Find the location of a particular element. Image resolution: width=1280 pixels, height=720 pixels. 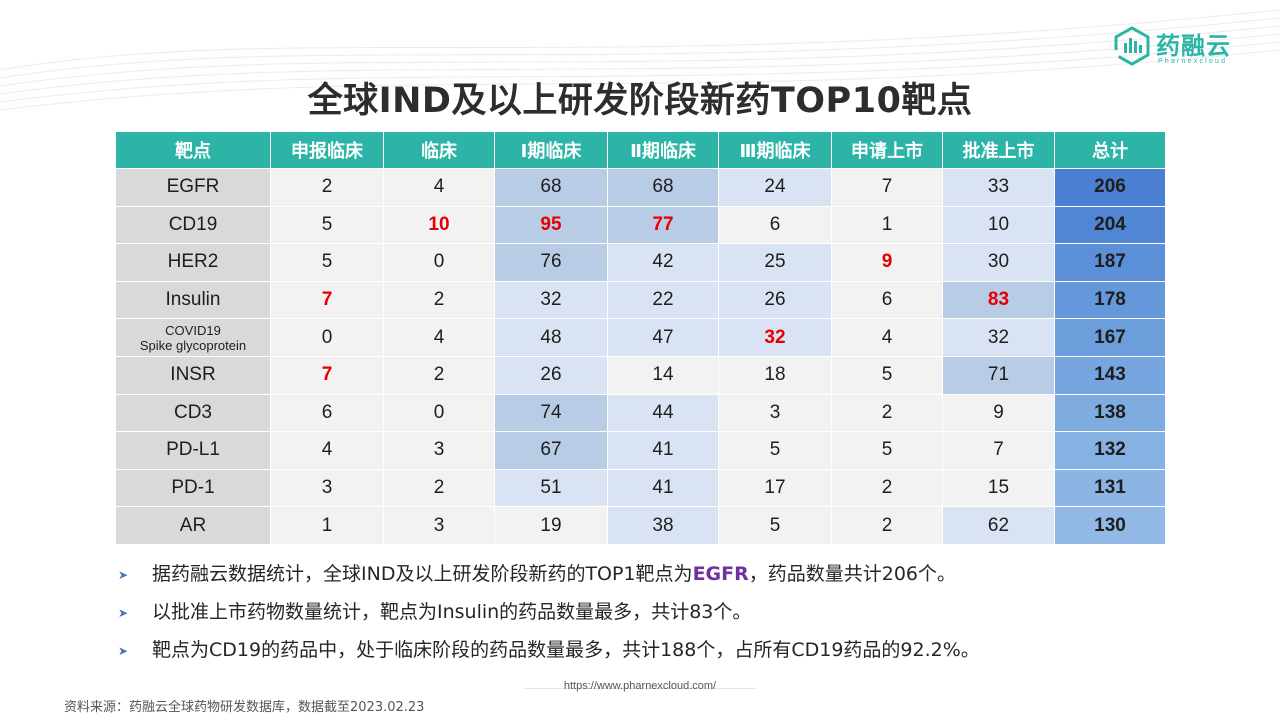

table-row: PD-1 3 2 51 41 17 2 15 131 is located at coordinates (640, 488).